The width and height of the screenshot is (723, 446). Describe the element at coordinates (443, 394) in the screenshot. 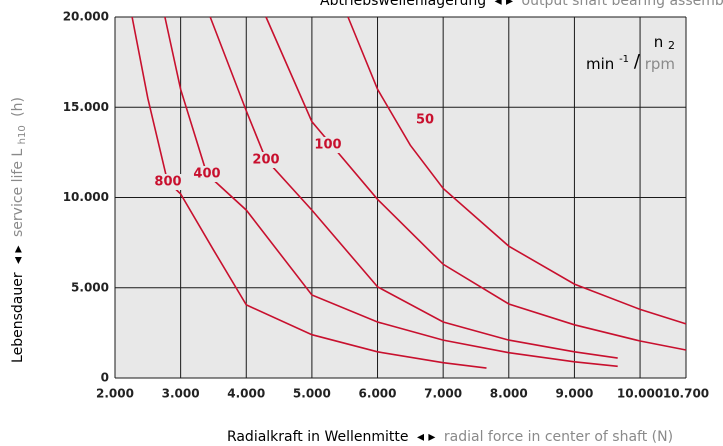

I see `x-tick-label: 7.000` at that location.